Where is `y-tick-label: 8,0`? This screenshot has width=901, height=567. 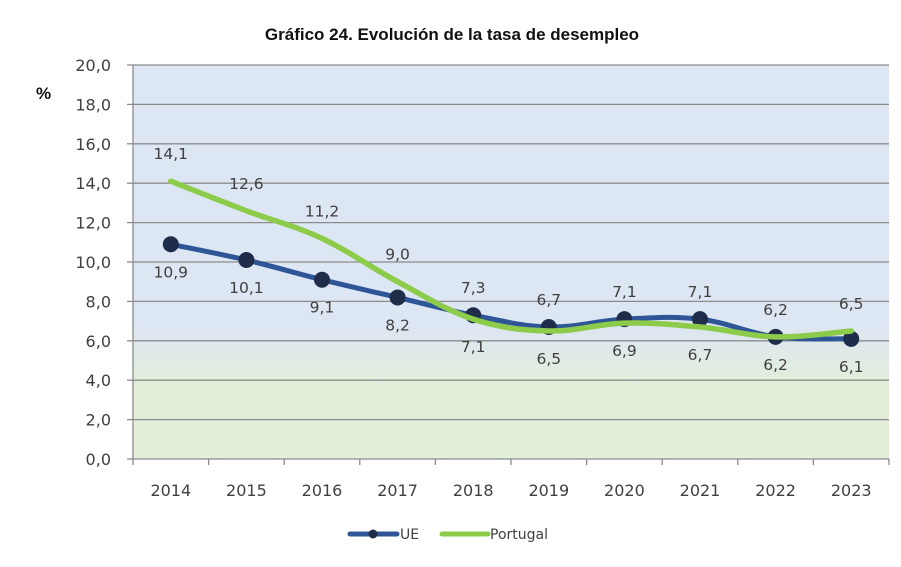
y-tick-label: 8,0 is located at coordinates (98, 301).